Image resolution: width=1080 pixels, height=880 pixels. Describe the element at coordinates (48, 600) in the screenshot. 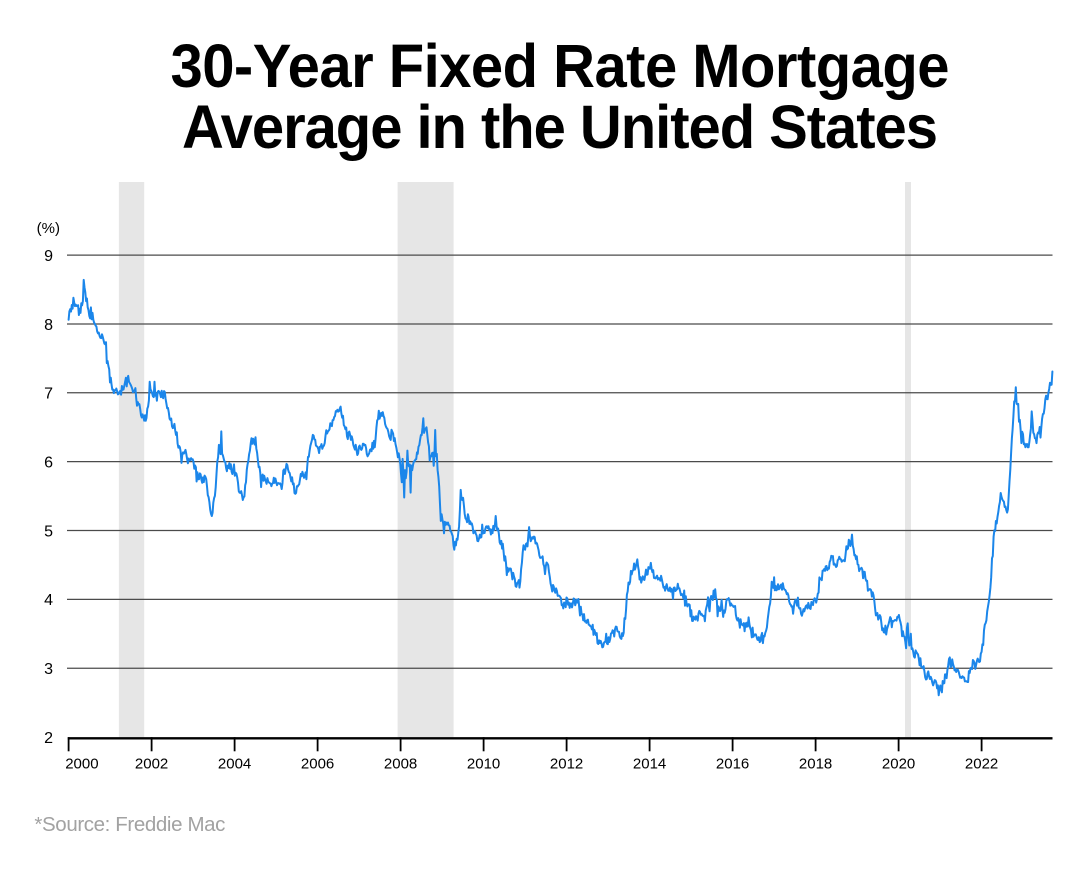

I see `svg-text: 4` at that location.